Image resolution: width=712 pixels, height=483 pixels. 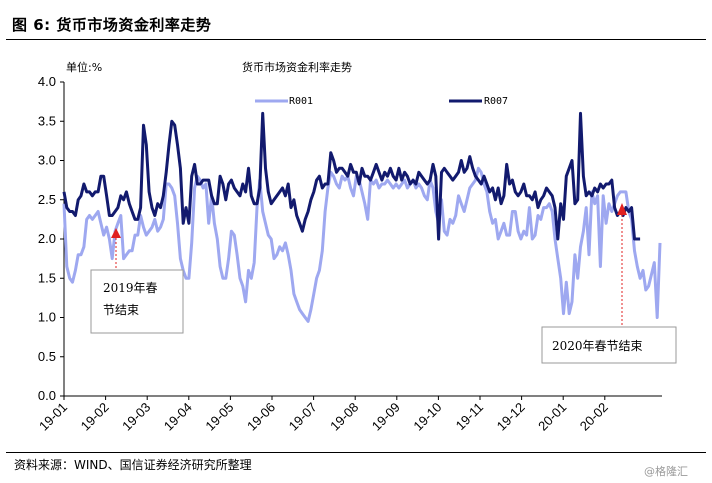 What do you see at coordinates (301, 101) in the screenshot?
I see `legend-label-r001: R001` at bounding box center [301, 101].